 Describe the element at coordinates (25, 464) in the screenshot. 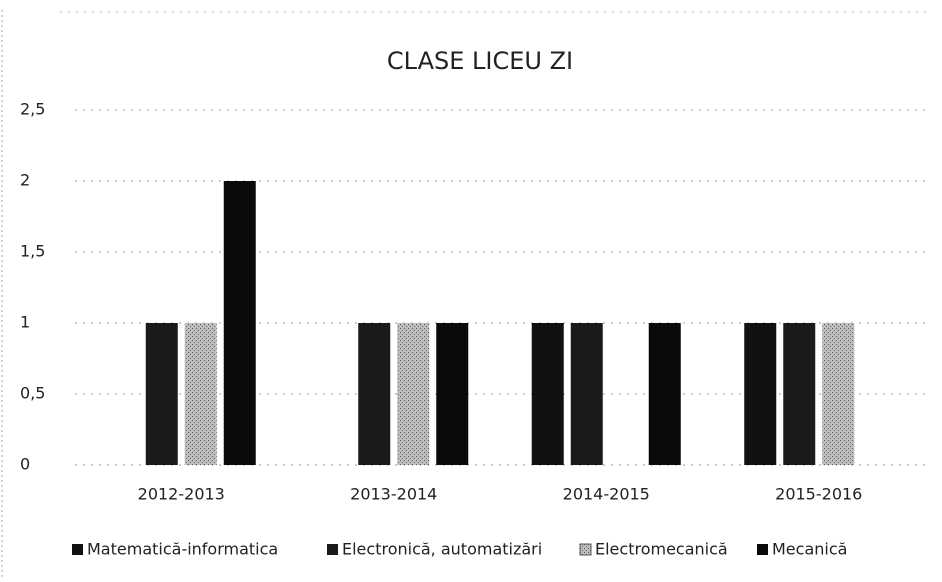

I see `y-tick-label: 0` at that location.